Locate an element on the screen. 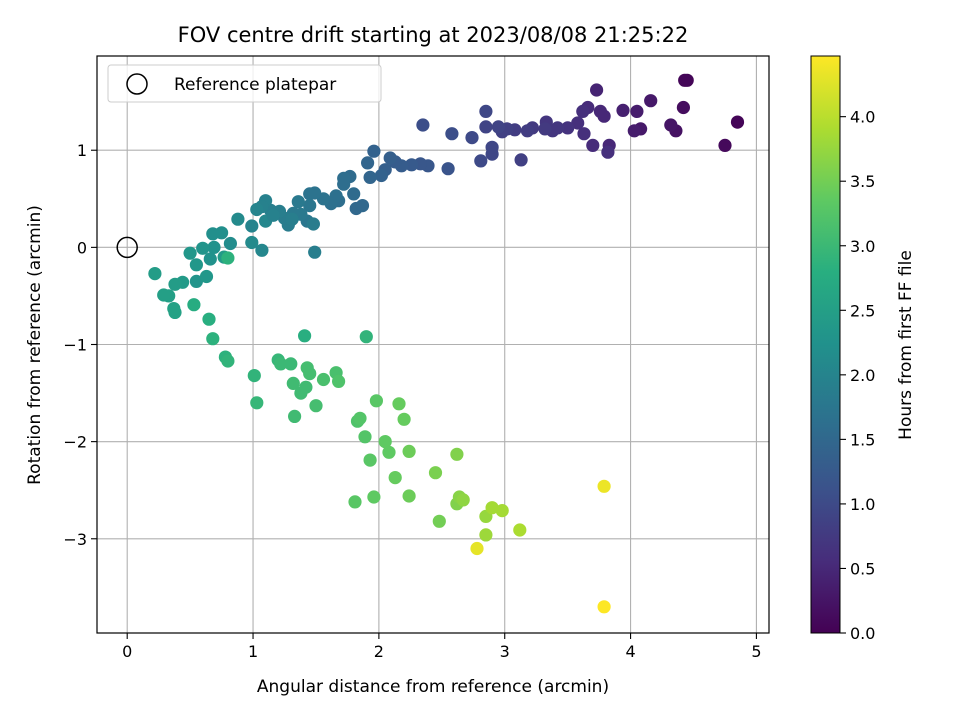 Image resolution: width=960 pixels, height=720 pixels. colorbar-tick-label: 1.5 is located at coordinates (862, 439).